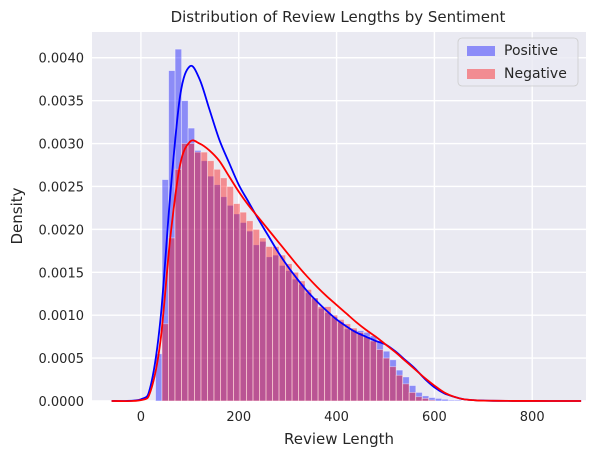 The height and width of the screenshot is (457, 596). What do you see at coordinates (336, 417) in the screenshot?
I see `x-tick-label: 400` at bounding box center [336, 417].